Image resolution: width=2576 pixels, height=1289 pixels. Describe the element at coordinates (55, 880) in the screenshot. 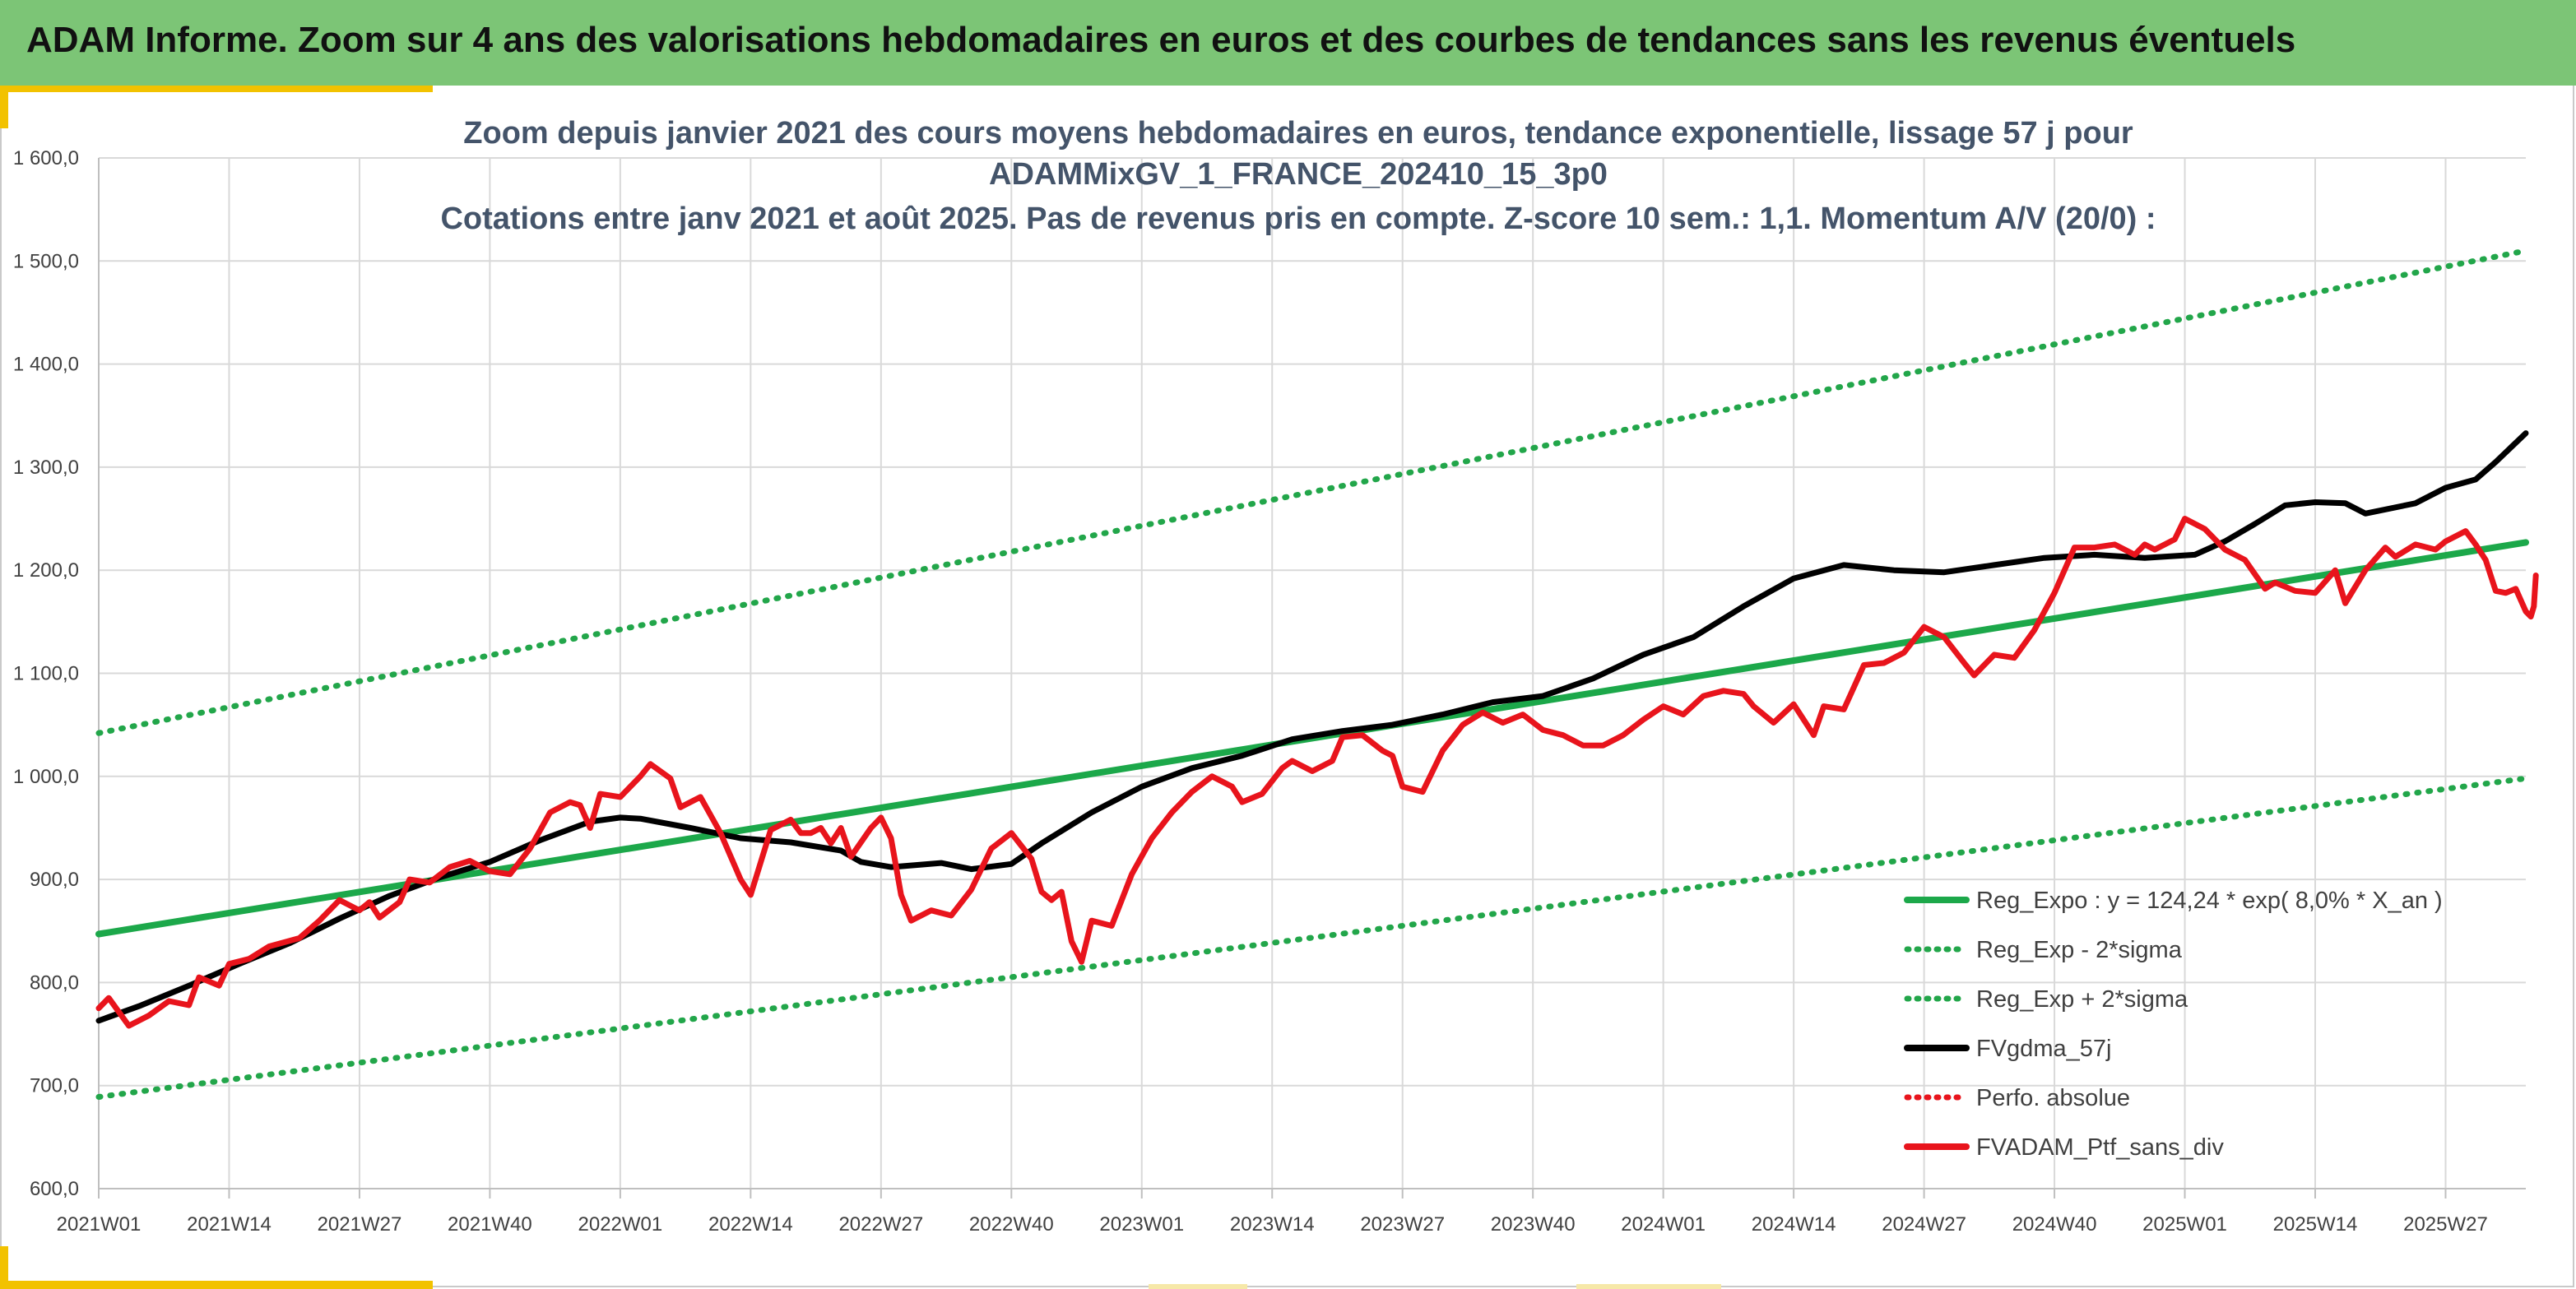

I see `y-tick-label: 900,0` at that location.